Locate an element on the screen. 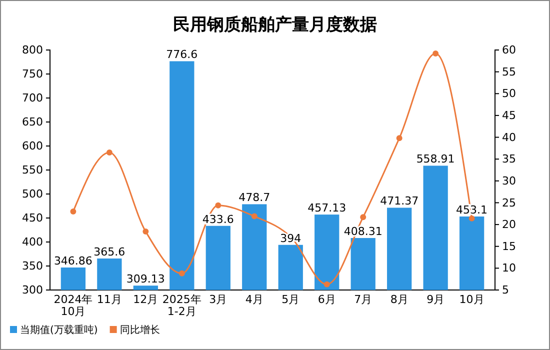  data-label: 457.13 is located at coordinates (327, 208).